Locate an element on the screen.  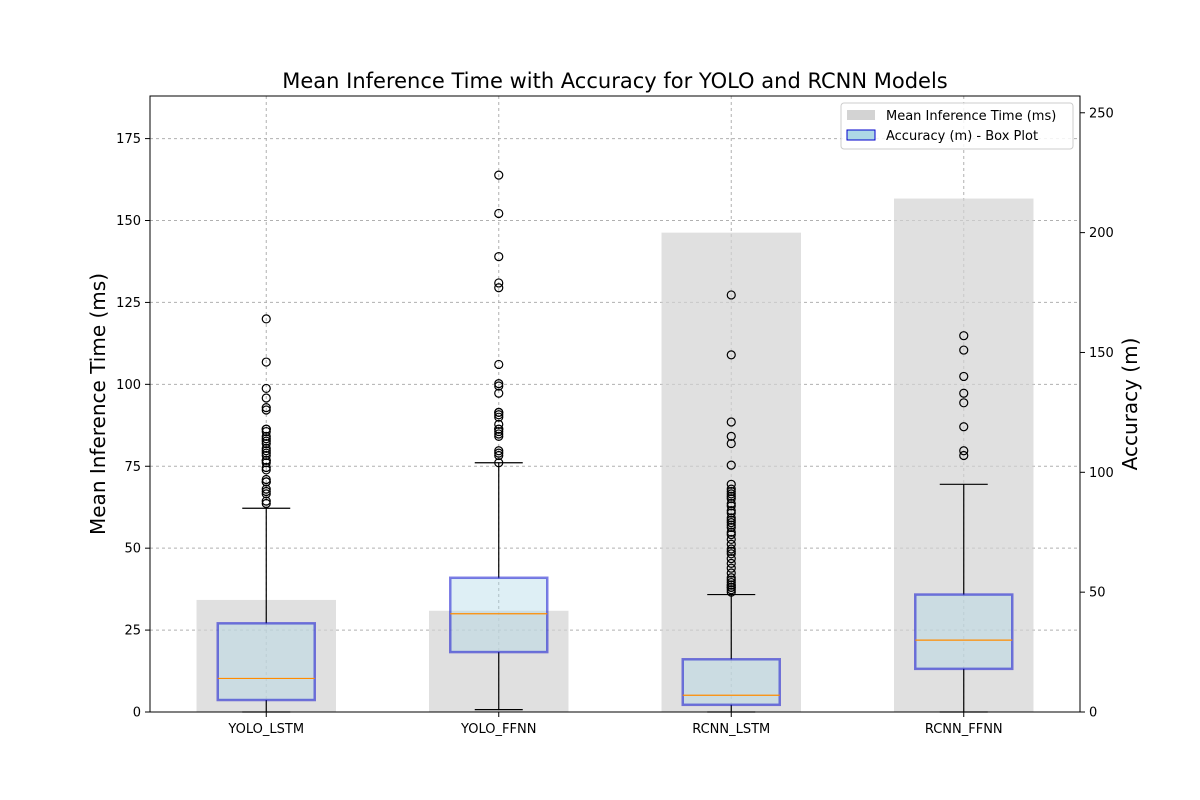
y-tick-label: 75 is located at coordinates (132, 467).